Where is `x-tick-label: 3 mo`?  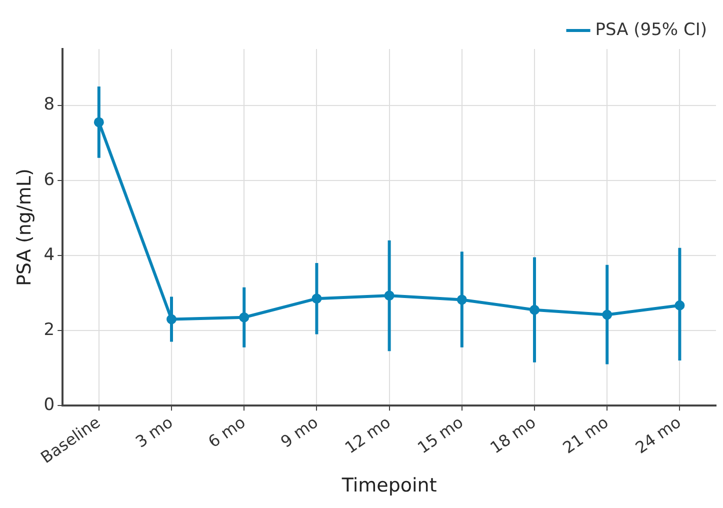 x-tick-label: 3 mo is located at coordinates (154, 432).